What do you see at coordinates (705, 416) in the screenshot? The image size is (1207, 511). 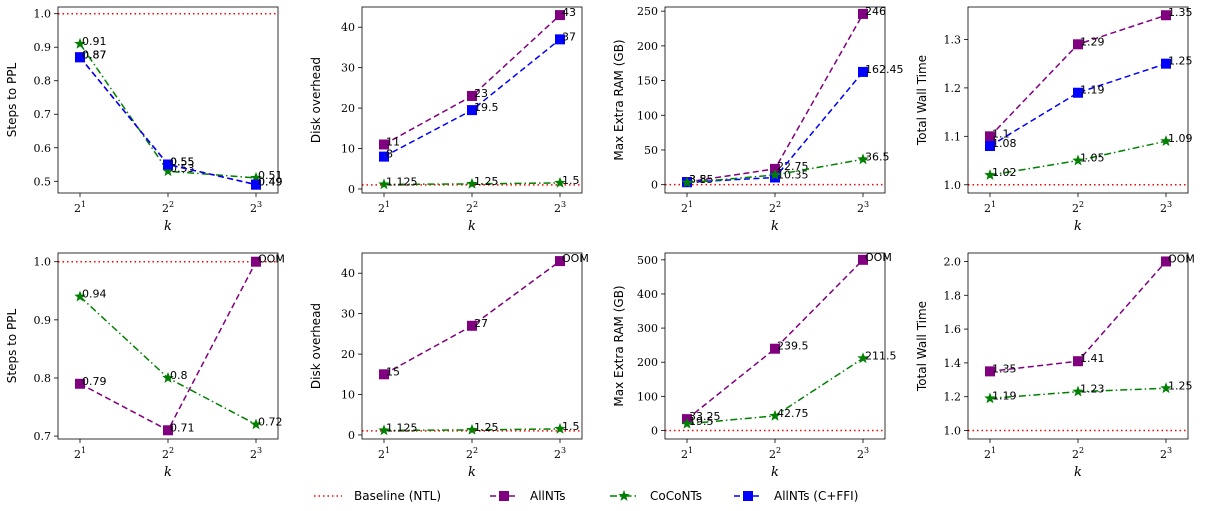 I see `data-label: 33.25` at bounding box center [705, 416].